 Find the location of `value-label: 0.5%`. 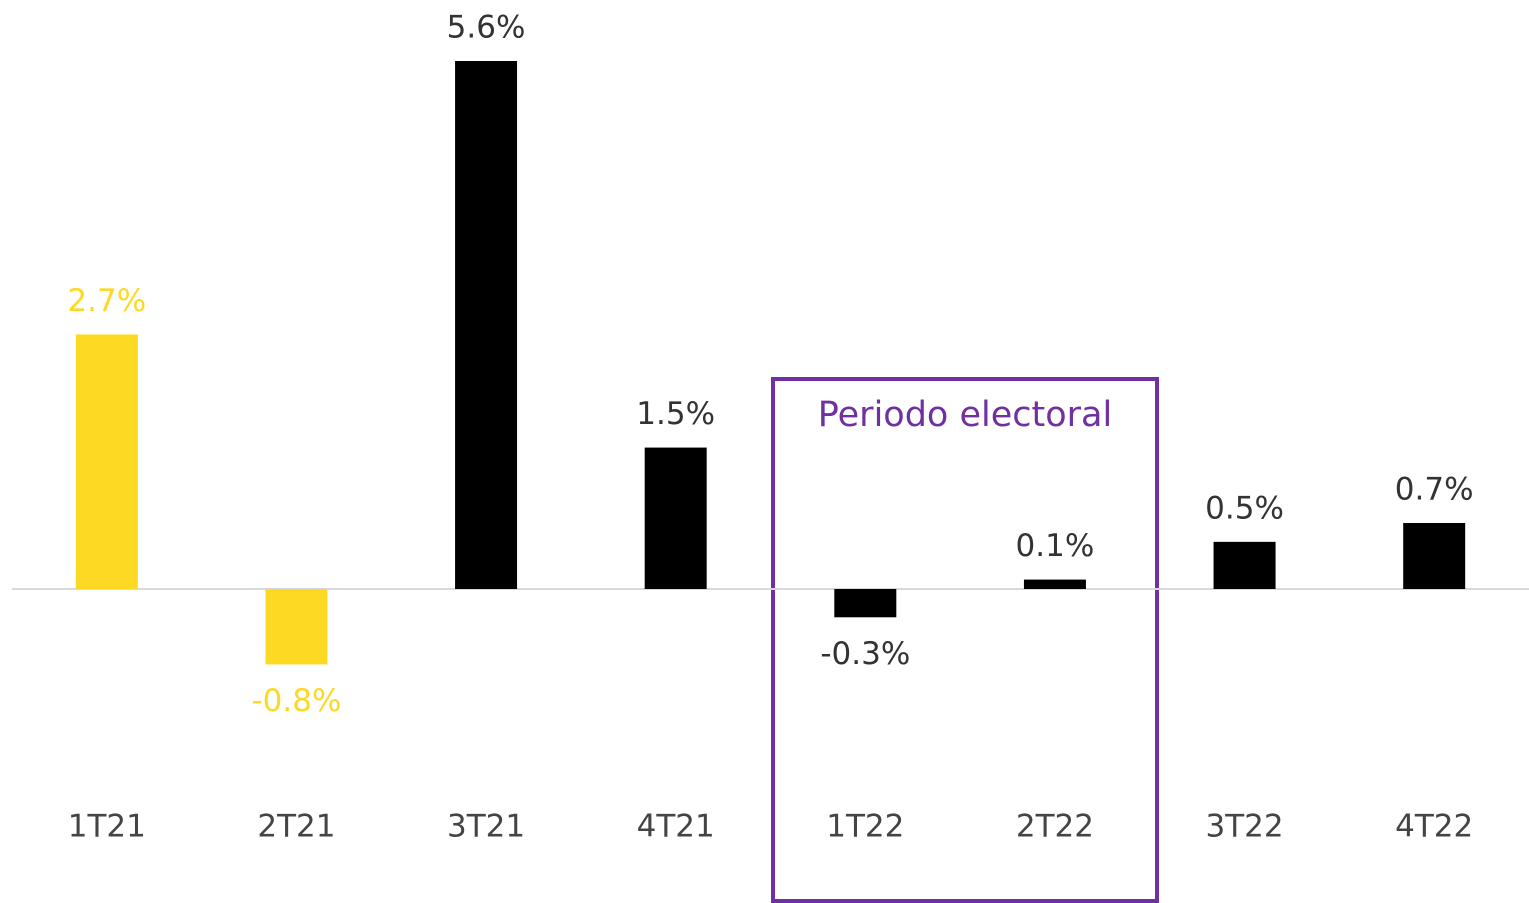

value-label: 0.5% is located at coordinates (1244, 508).